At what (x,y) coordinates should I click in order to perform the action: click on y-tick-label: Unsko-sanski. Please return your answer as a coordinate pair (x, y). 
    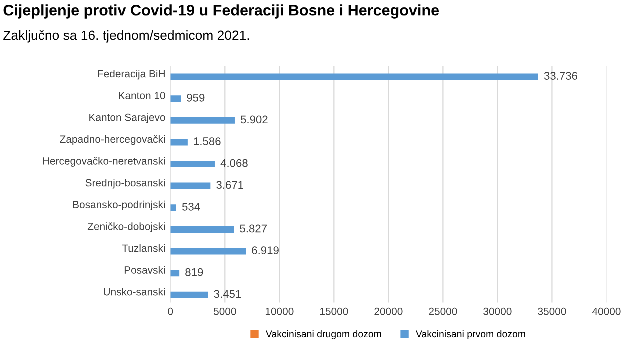
    Looking at the image, I should click on (135, 292).